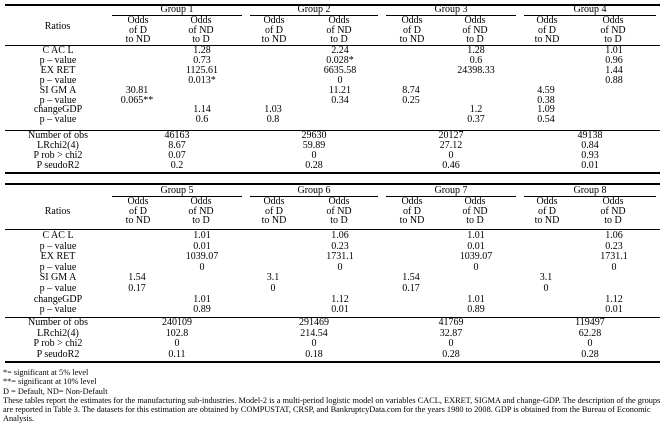 The height and width of the screenshot is (433, 665). I want to click on stats-top-rule, so click(332, 130).